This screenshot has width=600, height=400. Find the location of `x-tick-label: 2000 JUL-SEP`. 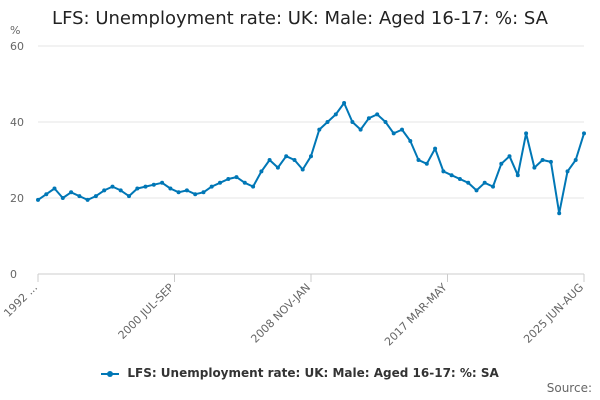

x-tick-label: 2000 JUL-SEP is located at coordinates (146, 311).